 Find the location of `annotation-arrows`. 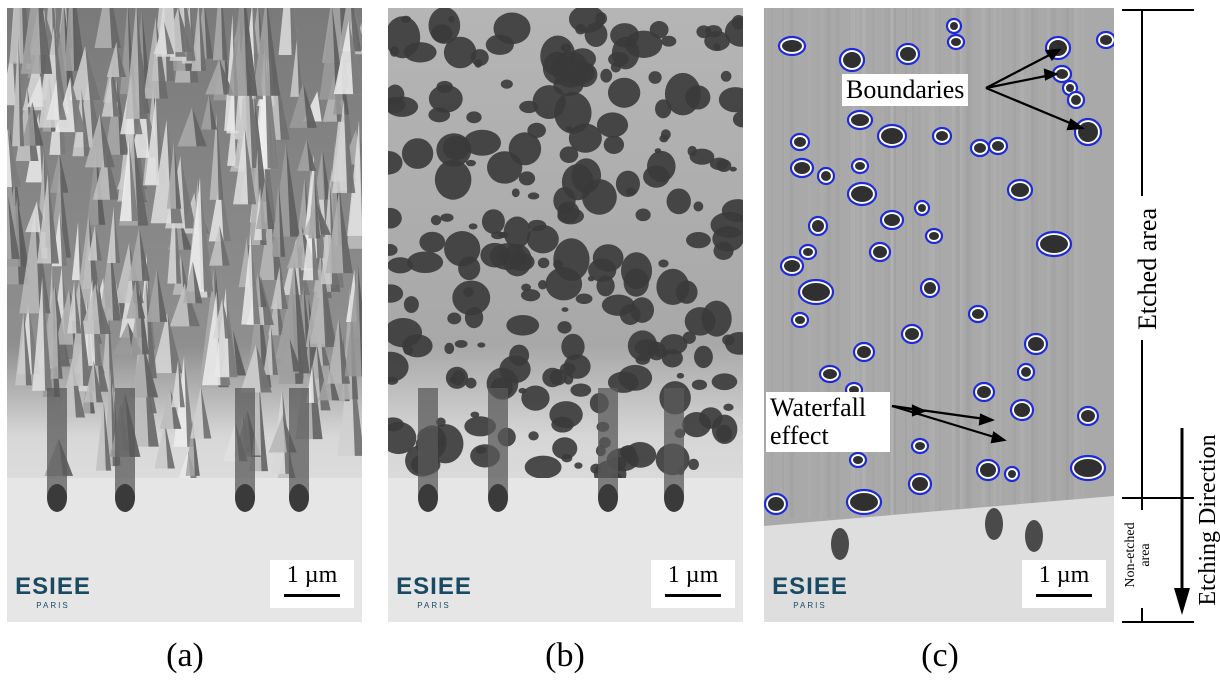

annotation-arrows is located at coordinates (988, 246).